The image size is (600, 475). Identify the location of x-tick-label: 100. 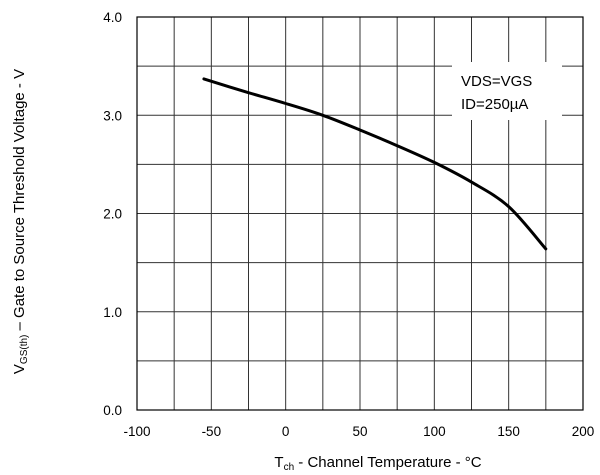
(434, 431).